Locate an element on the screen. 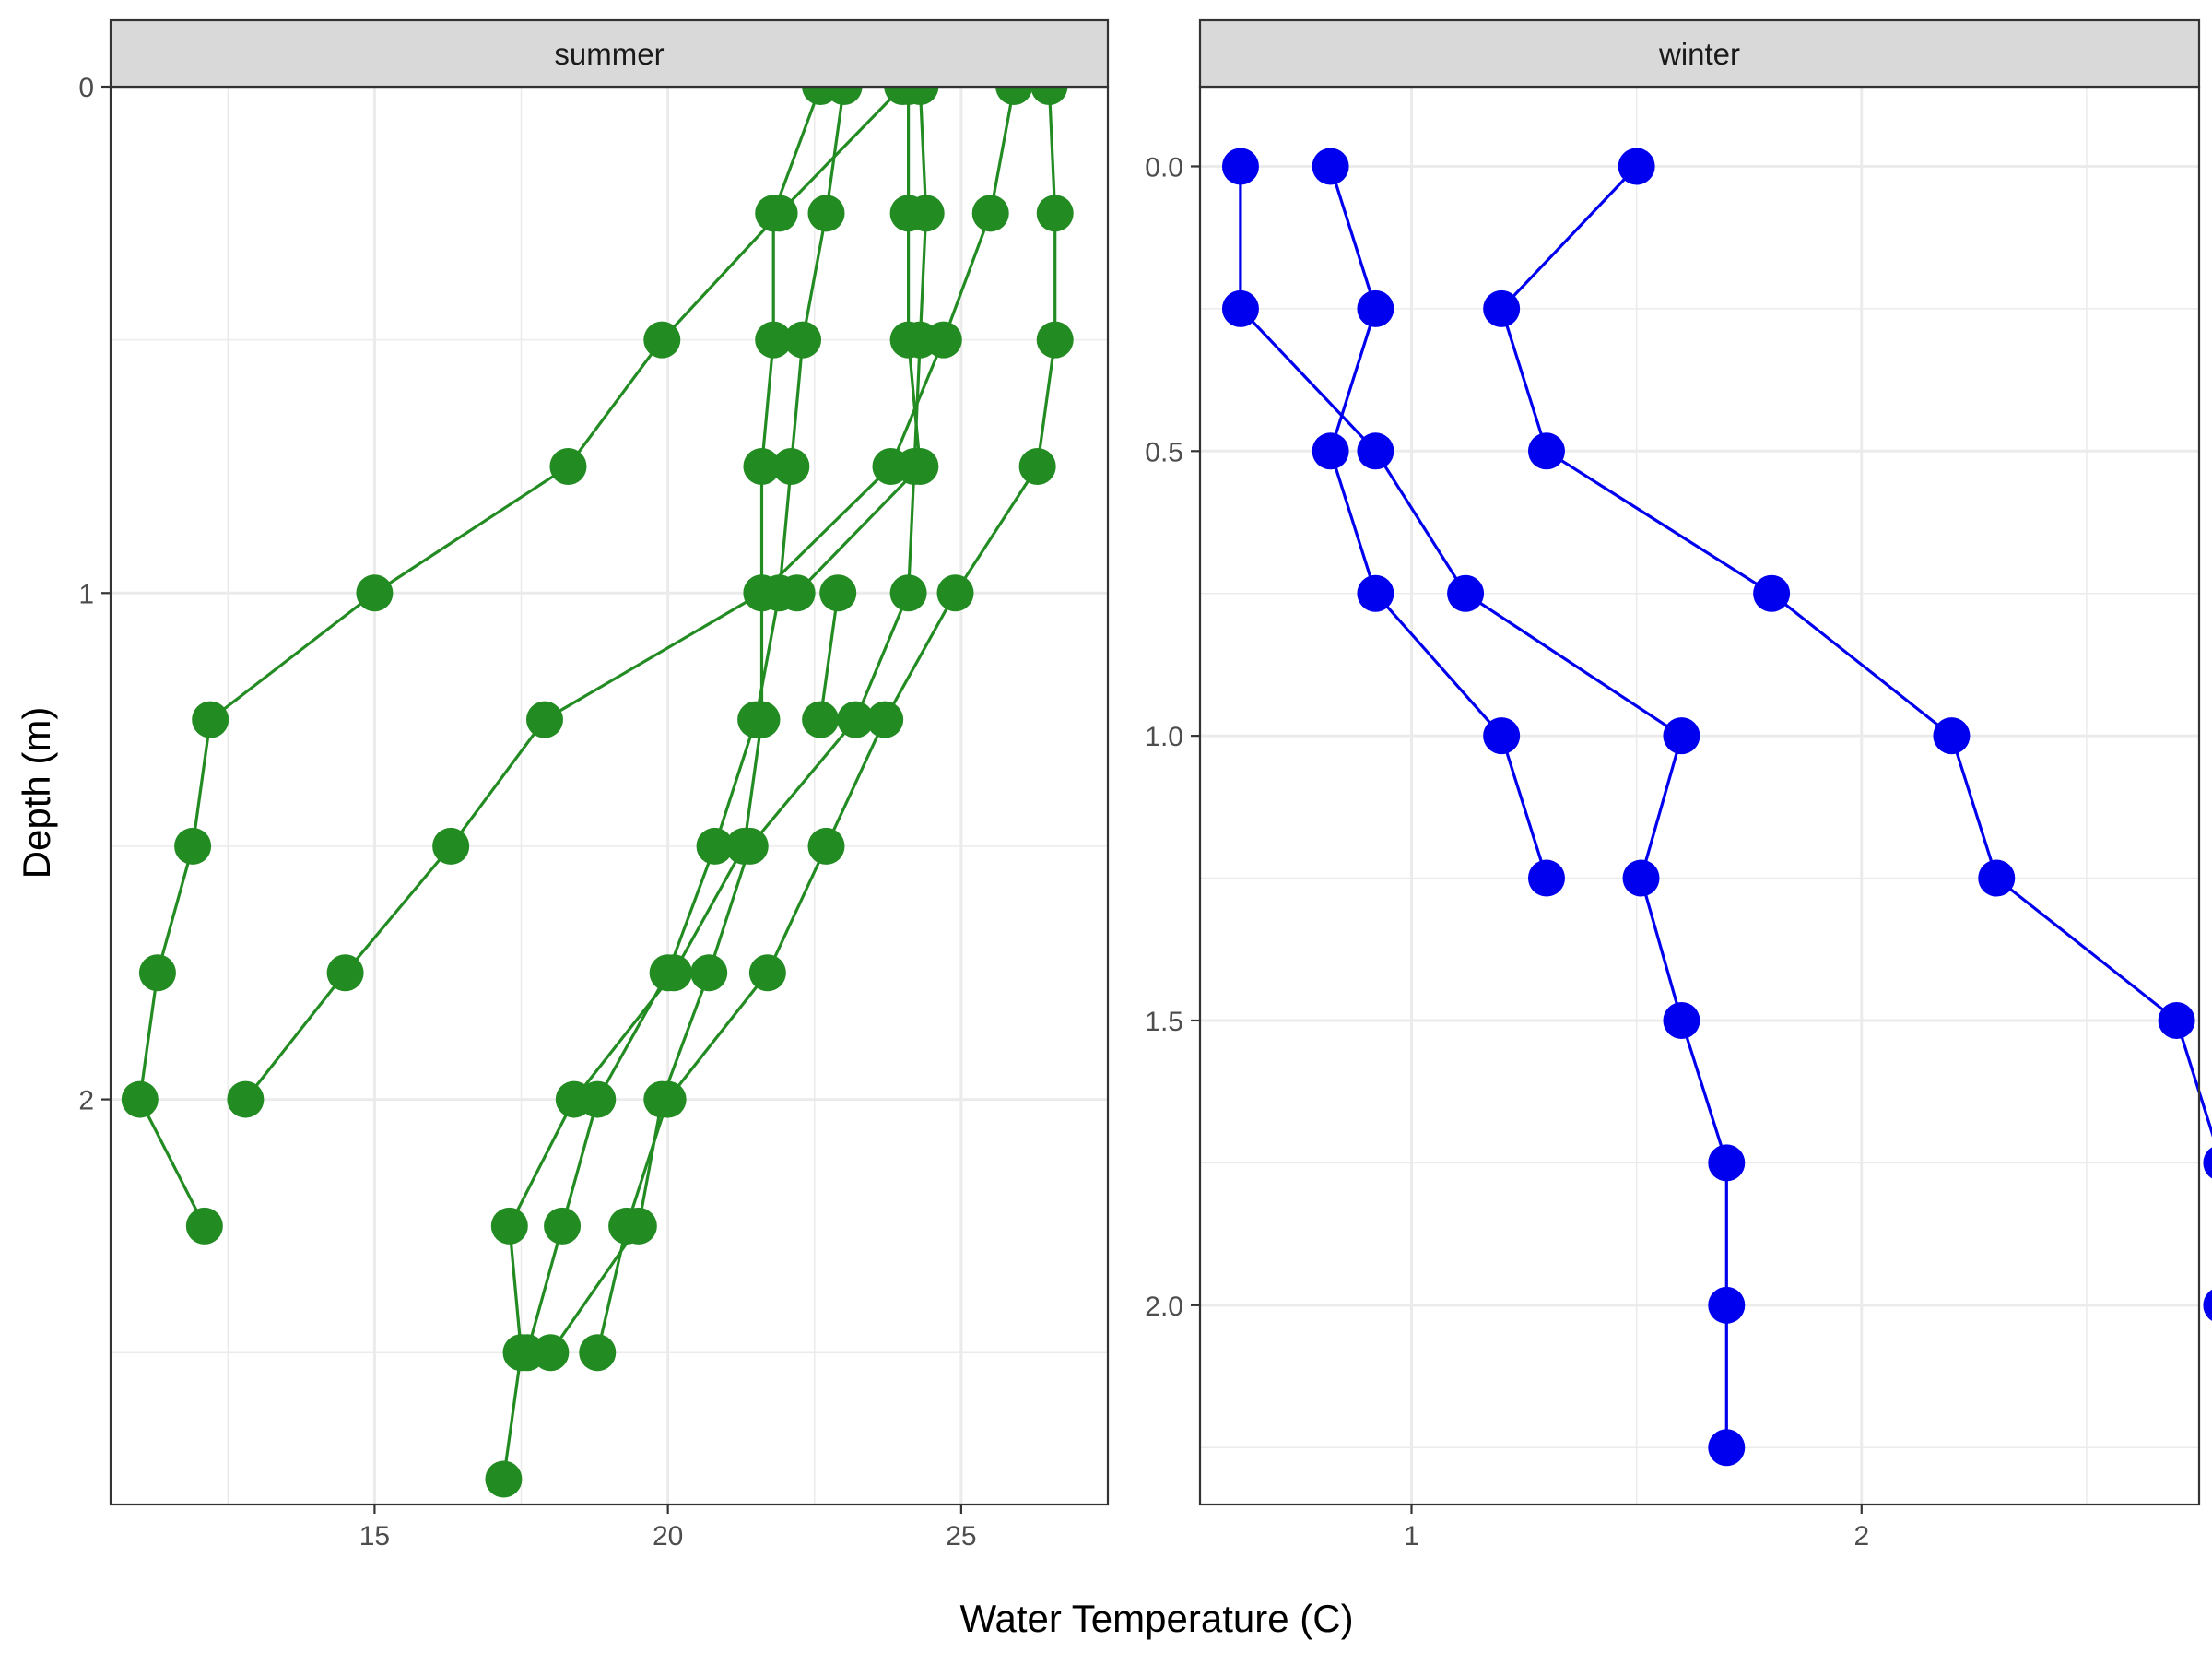 The width and height of the screenshot is (2212, 1664). y-tick-label: 1.0 is located at coordinates (1164, 737).